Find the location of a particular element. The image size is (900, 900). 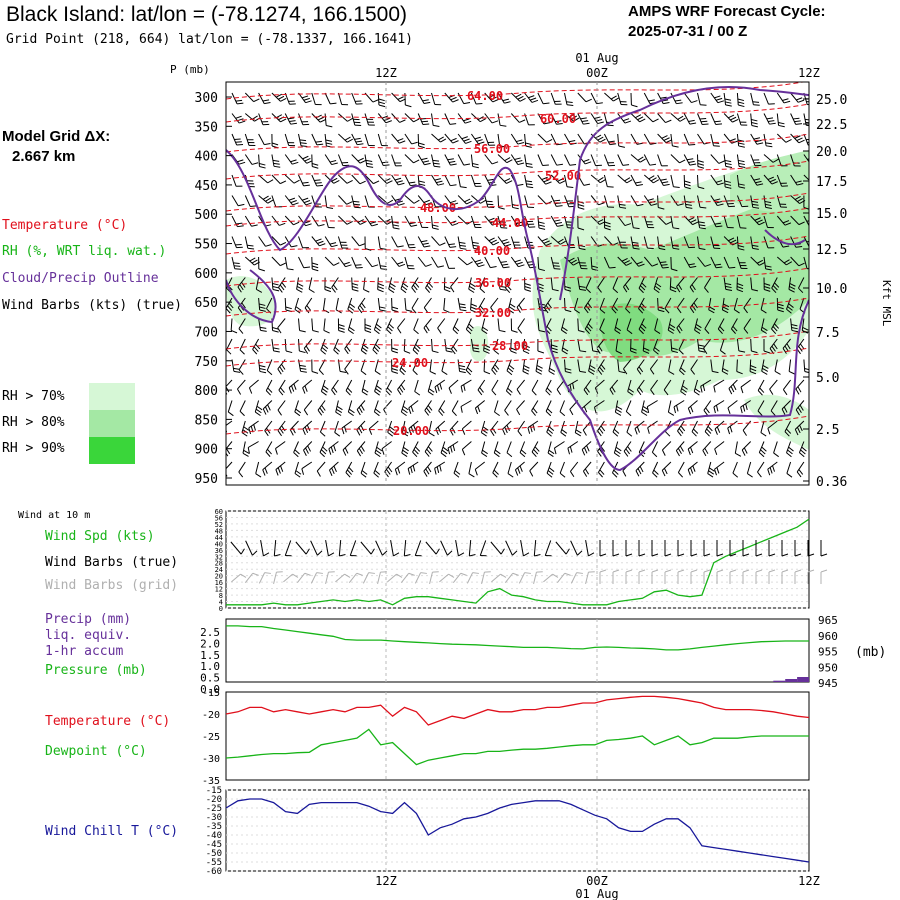

pressure-tick-label: 350 is located at coordinates (206, 127).